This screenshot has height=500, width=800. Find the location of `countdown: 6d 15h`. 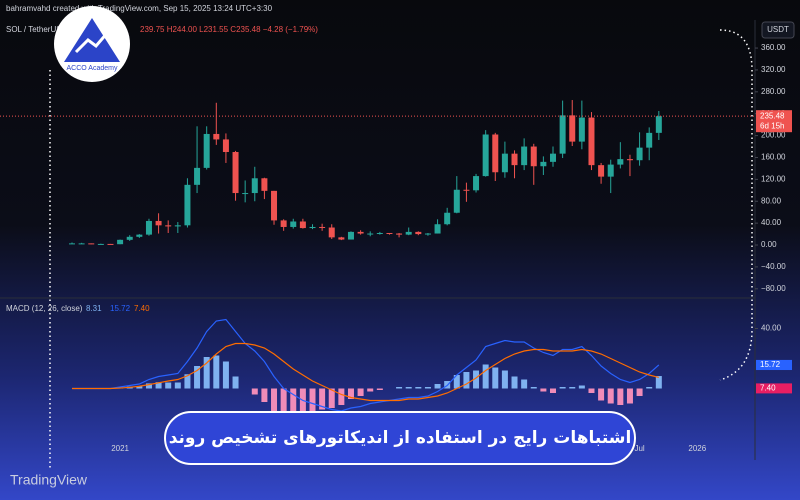

countdown: 6d 15h is located at coordinates (772, 125).